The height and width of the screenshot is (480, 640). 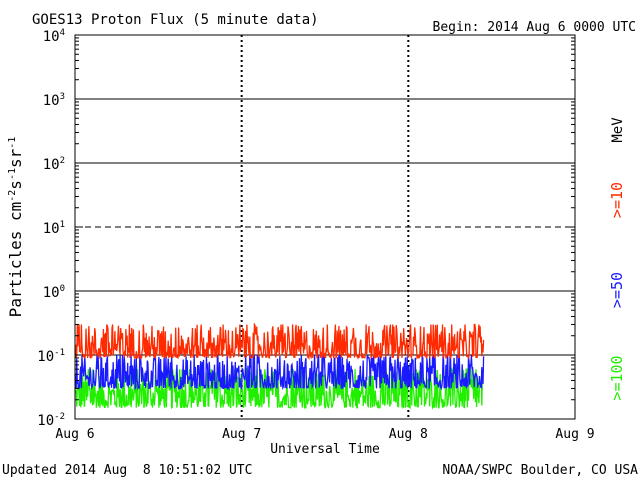 I want to click on y-tick-label: 10⁻¹, so click(x=51, y=356).